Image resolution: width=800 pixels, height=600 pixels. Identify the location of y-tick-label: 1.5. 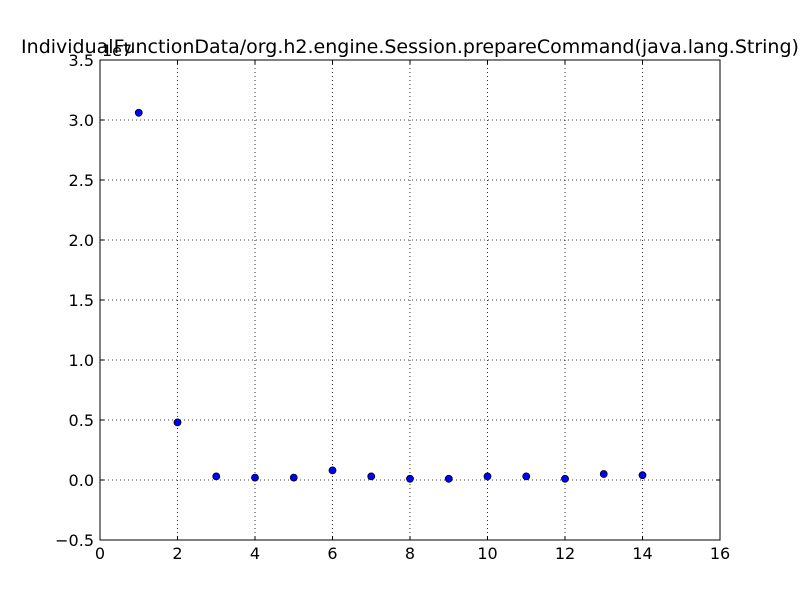
(81, 300).